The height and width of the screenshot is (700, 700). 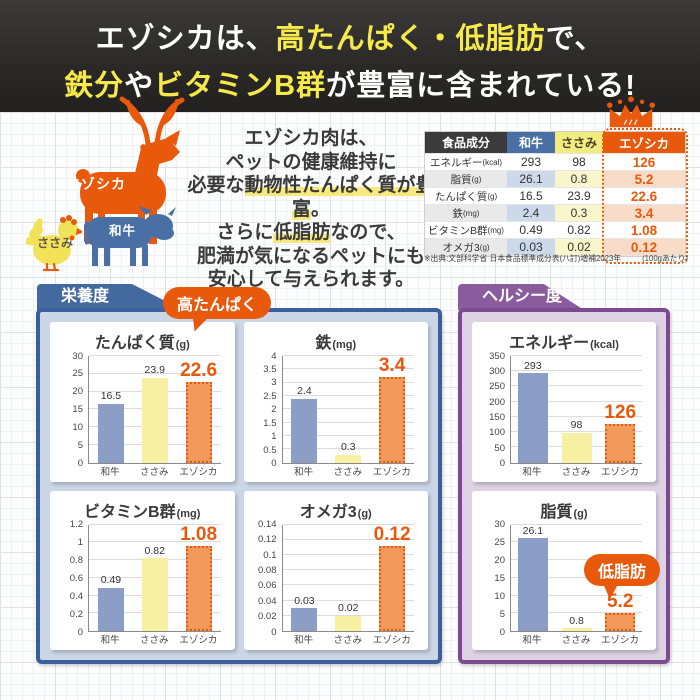 I want to click on bar-group-エゾシカ: 0.12, so click(x=392, y=578).